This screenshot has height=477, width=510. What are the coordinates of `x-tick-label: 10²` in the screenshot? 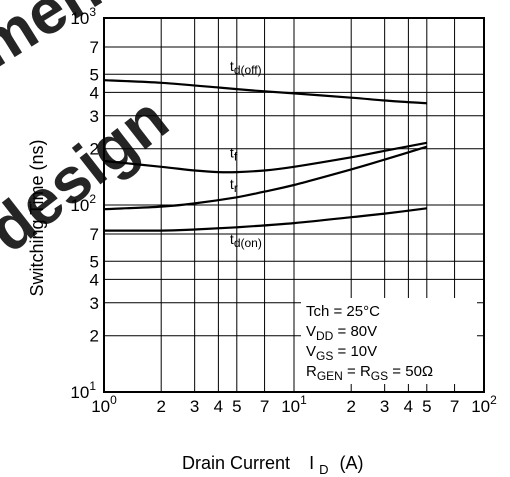 It's located at (484, 404).